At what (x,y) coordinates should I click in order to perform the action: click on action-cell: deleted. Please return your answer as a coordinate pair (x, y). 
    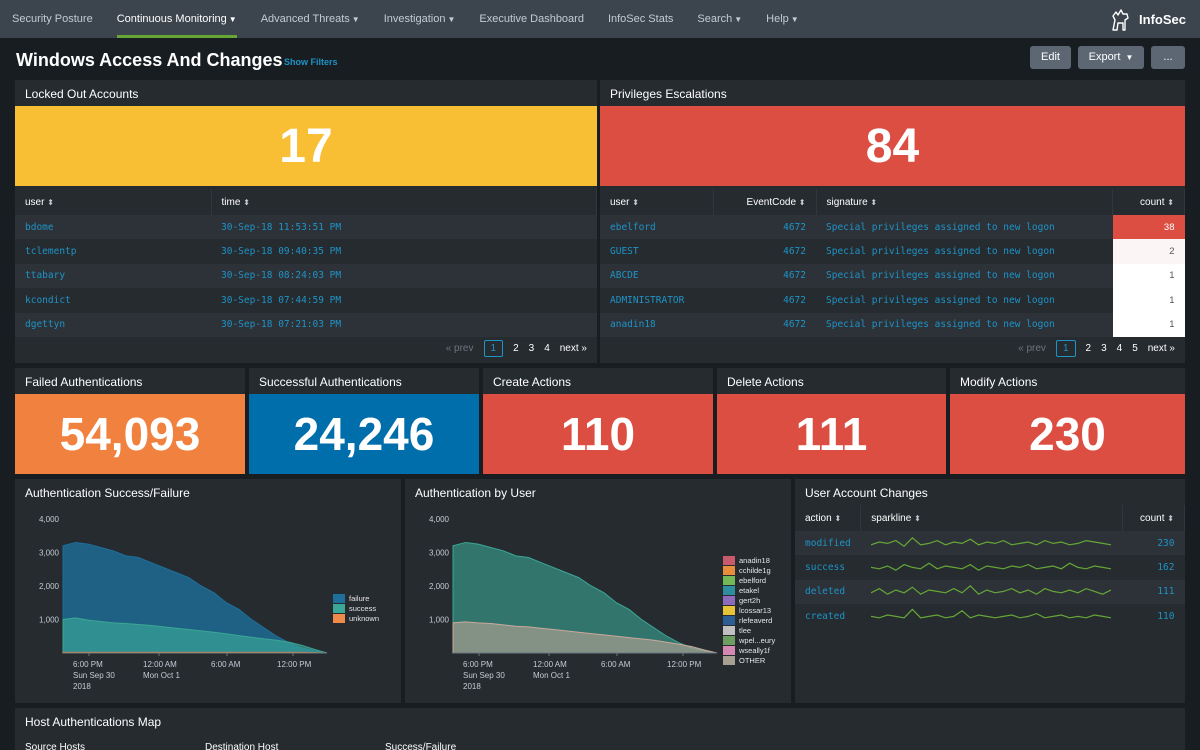
    Looking at the image, I should click on (828, 592).